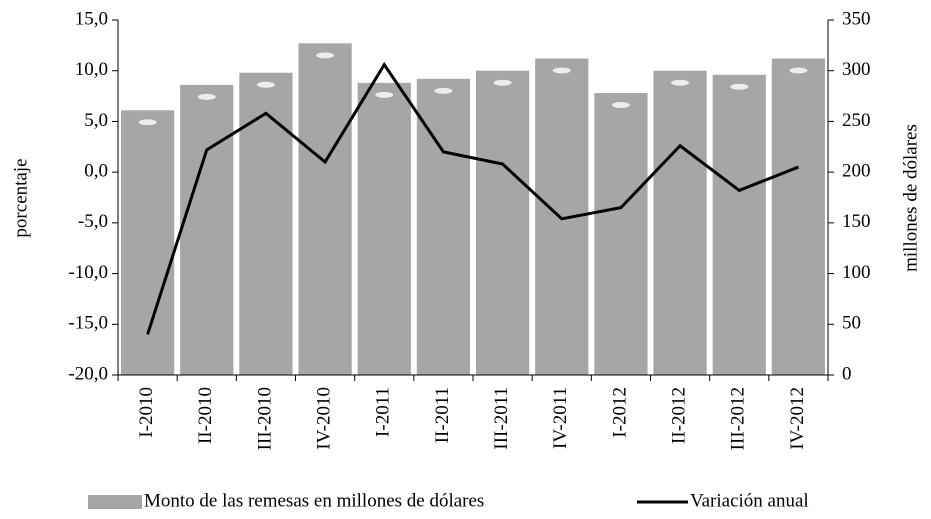 The width and height of the screenshot is (931, 519). What do you see at coordinates (88, 272) in the screenshot?
I see `y-tick-label: -10,0` at bounding box center [88, 272].